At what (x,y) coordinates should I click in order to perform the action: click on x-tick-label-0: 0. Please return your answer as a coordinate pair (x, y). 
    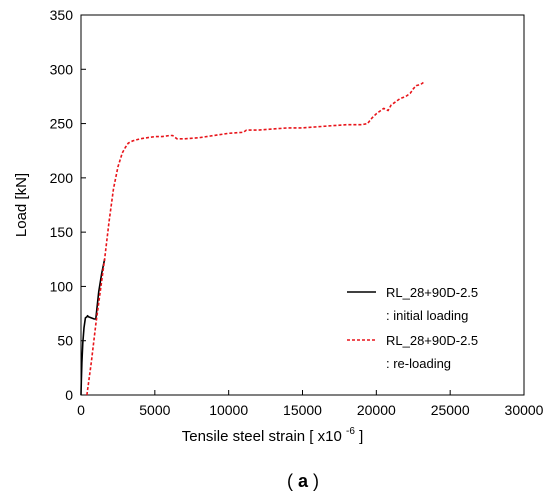
    Looking at the image, I should click on (81, 410).